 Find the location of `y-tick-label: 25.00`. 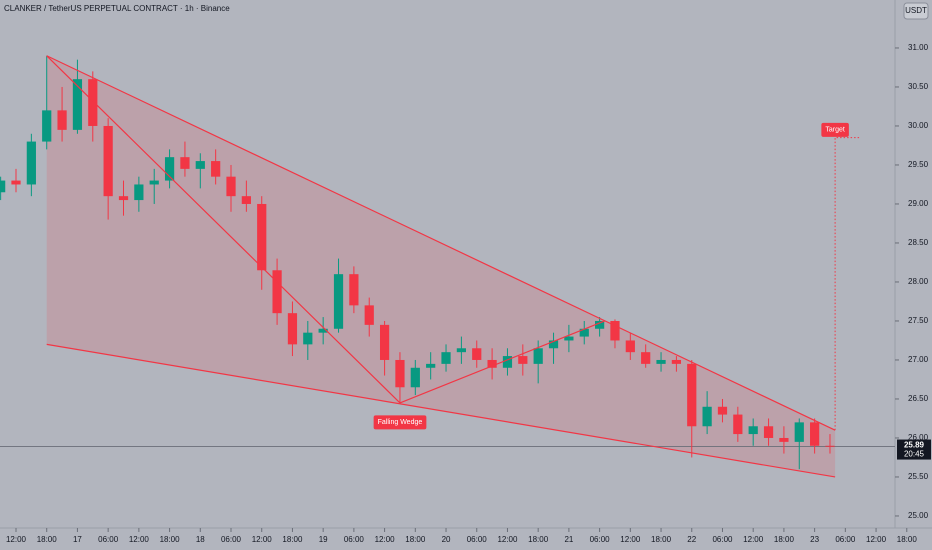

y-tick-label: 25.00 is located at coordinates (918, 515).